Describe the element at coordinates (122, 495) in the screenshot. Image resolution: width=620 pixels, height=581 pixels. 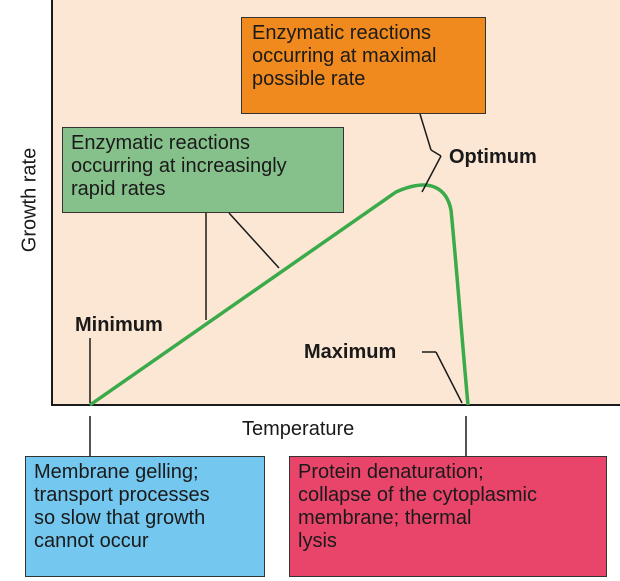
I see `minimum-note-line: transport processes` at that location.